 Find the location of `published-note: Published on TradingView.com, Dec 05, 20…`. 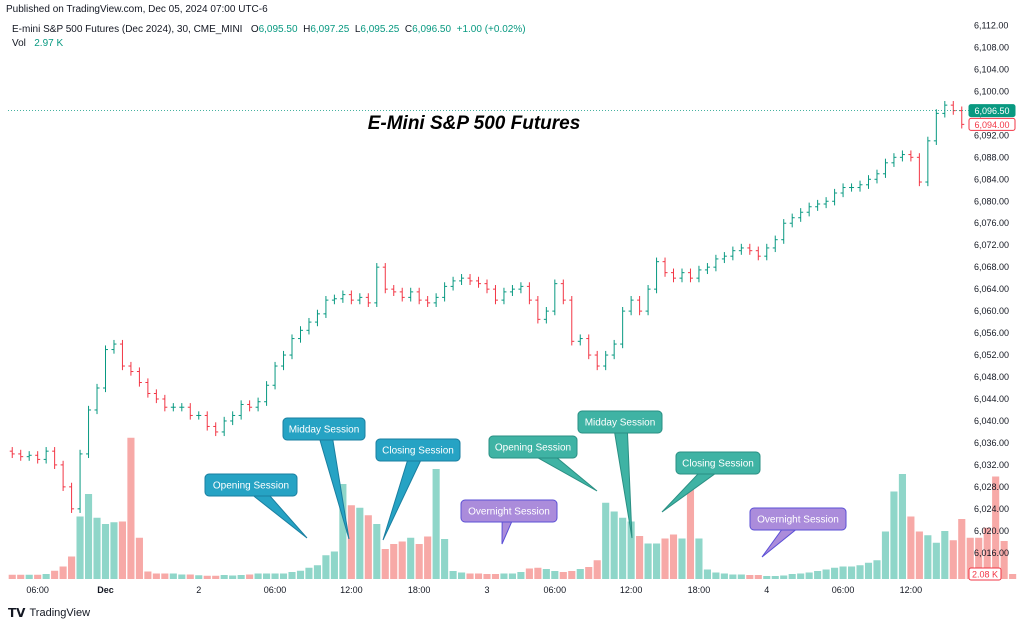

published-note: Published on TradingView.com, Dec 05, 20… is located at coordinates (137, 9).